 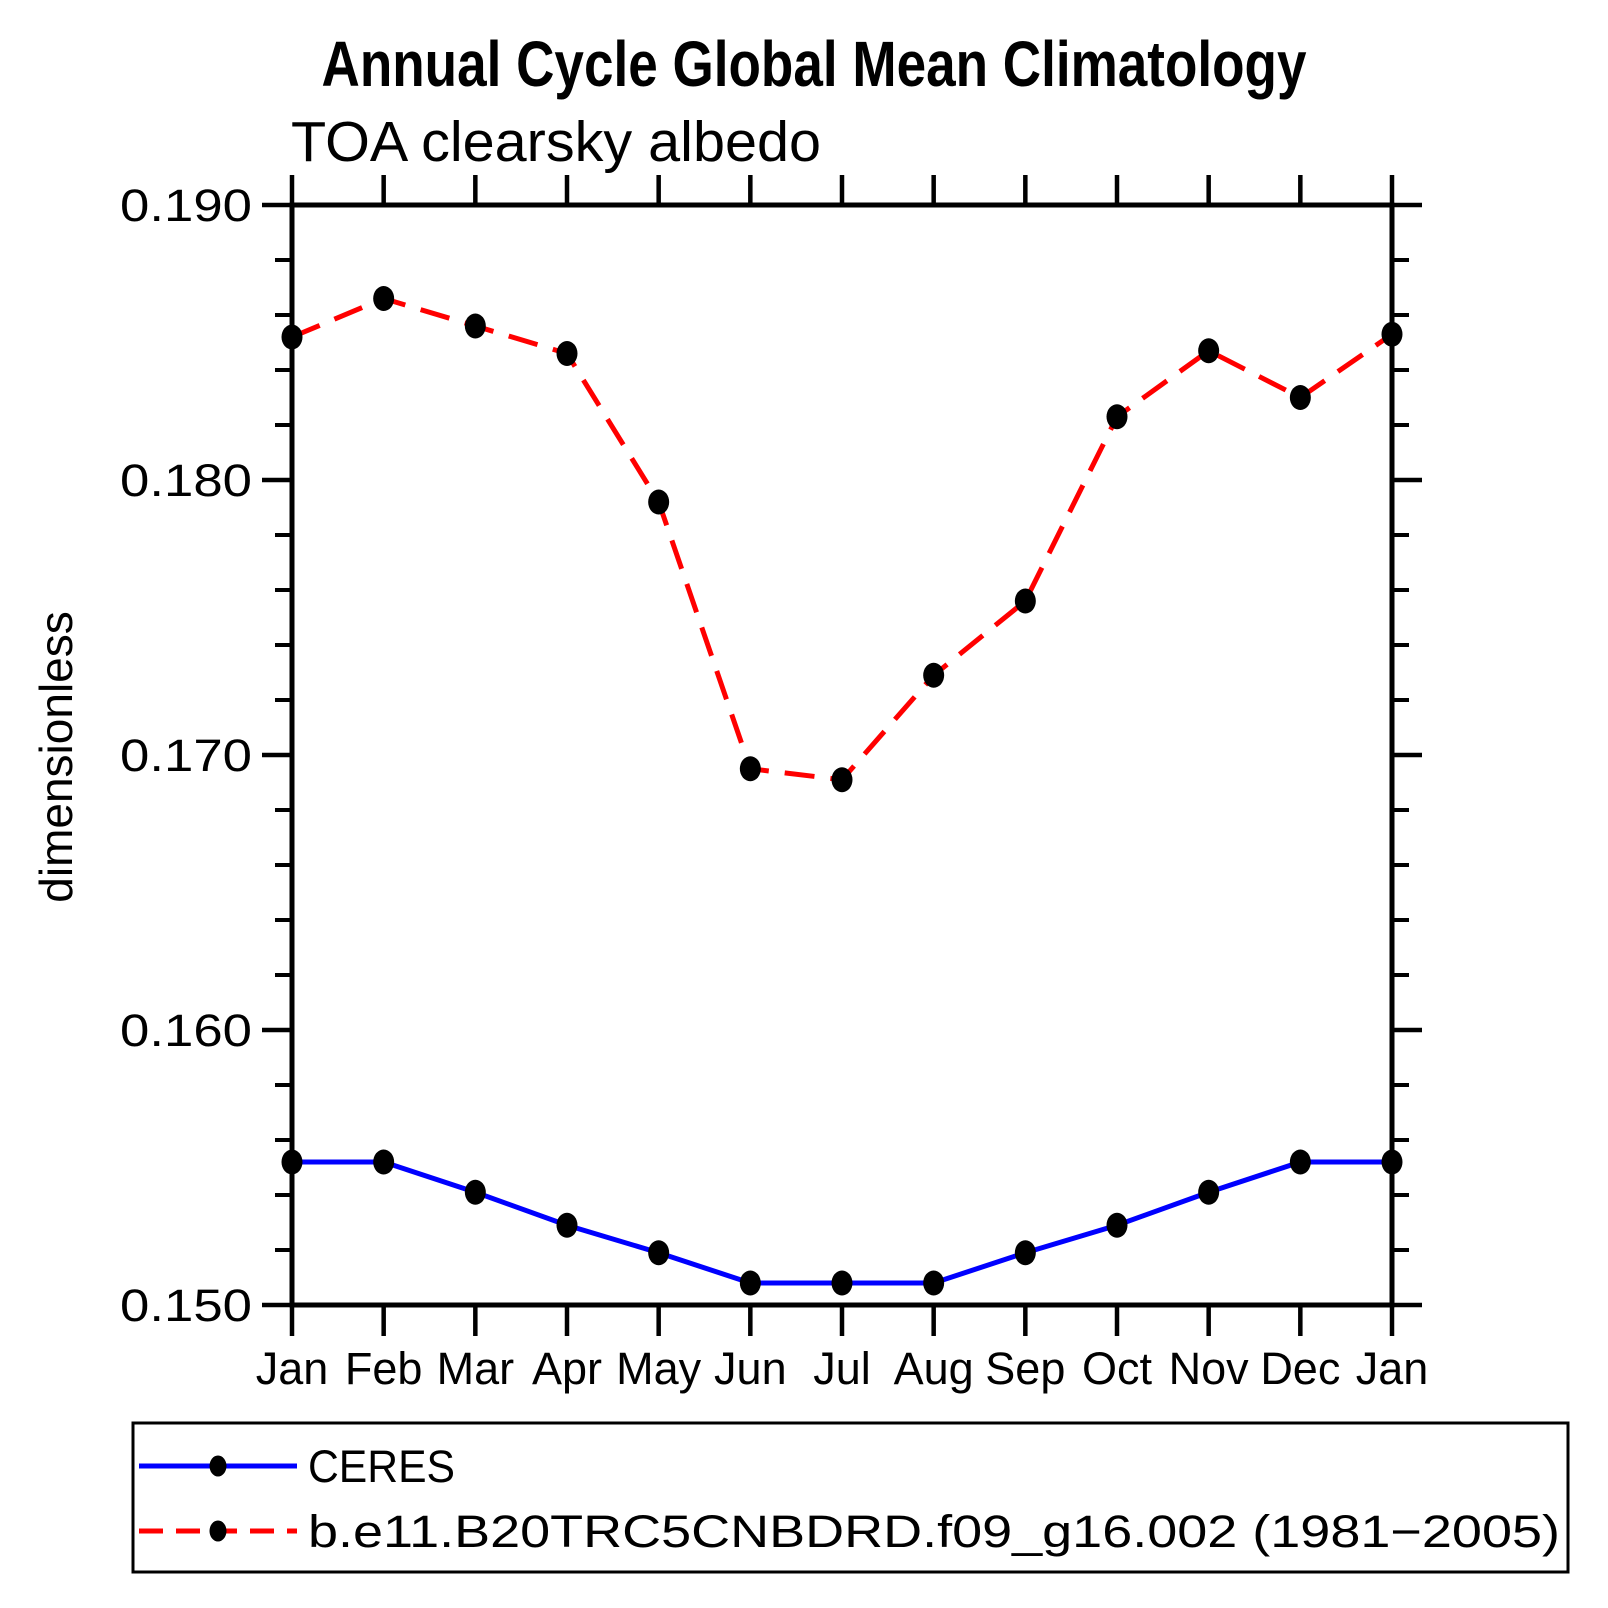 What do you see at coordinates (381, 1466) in the screenshot?
I see `legend-label-ceres: CERES` at bounding box center [381, 1466].